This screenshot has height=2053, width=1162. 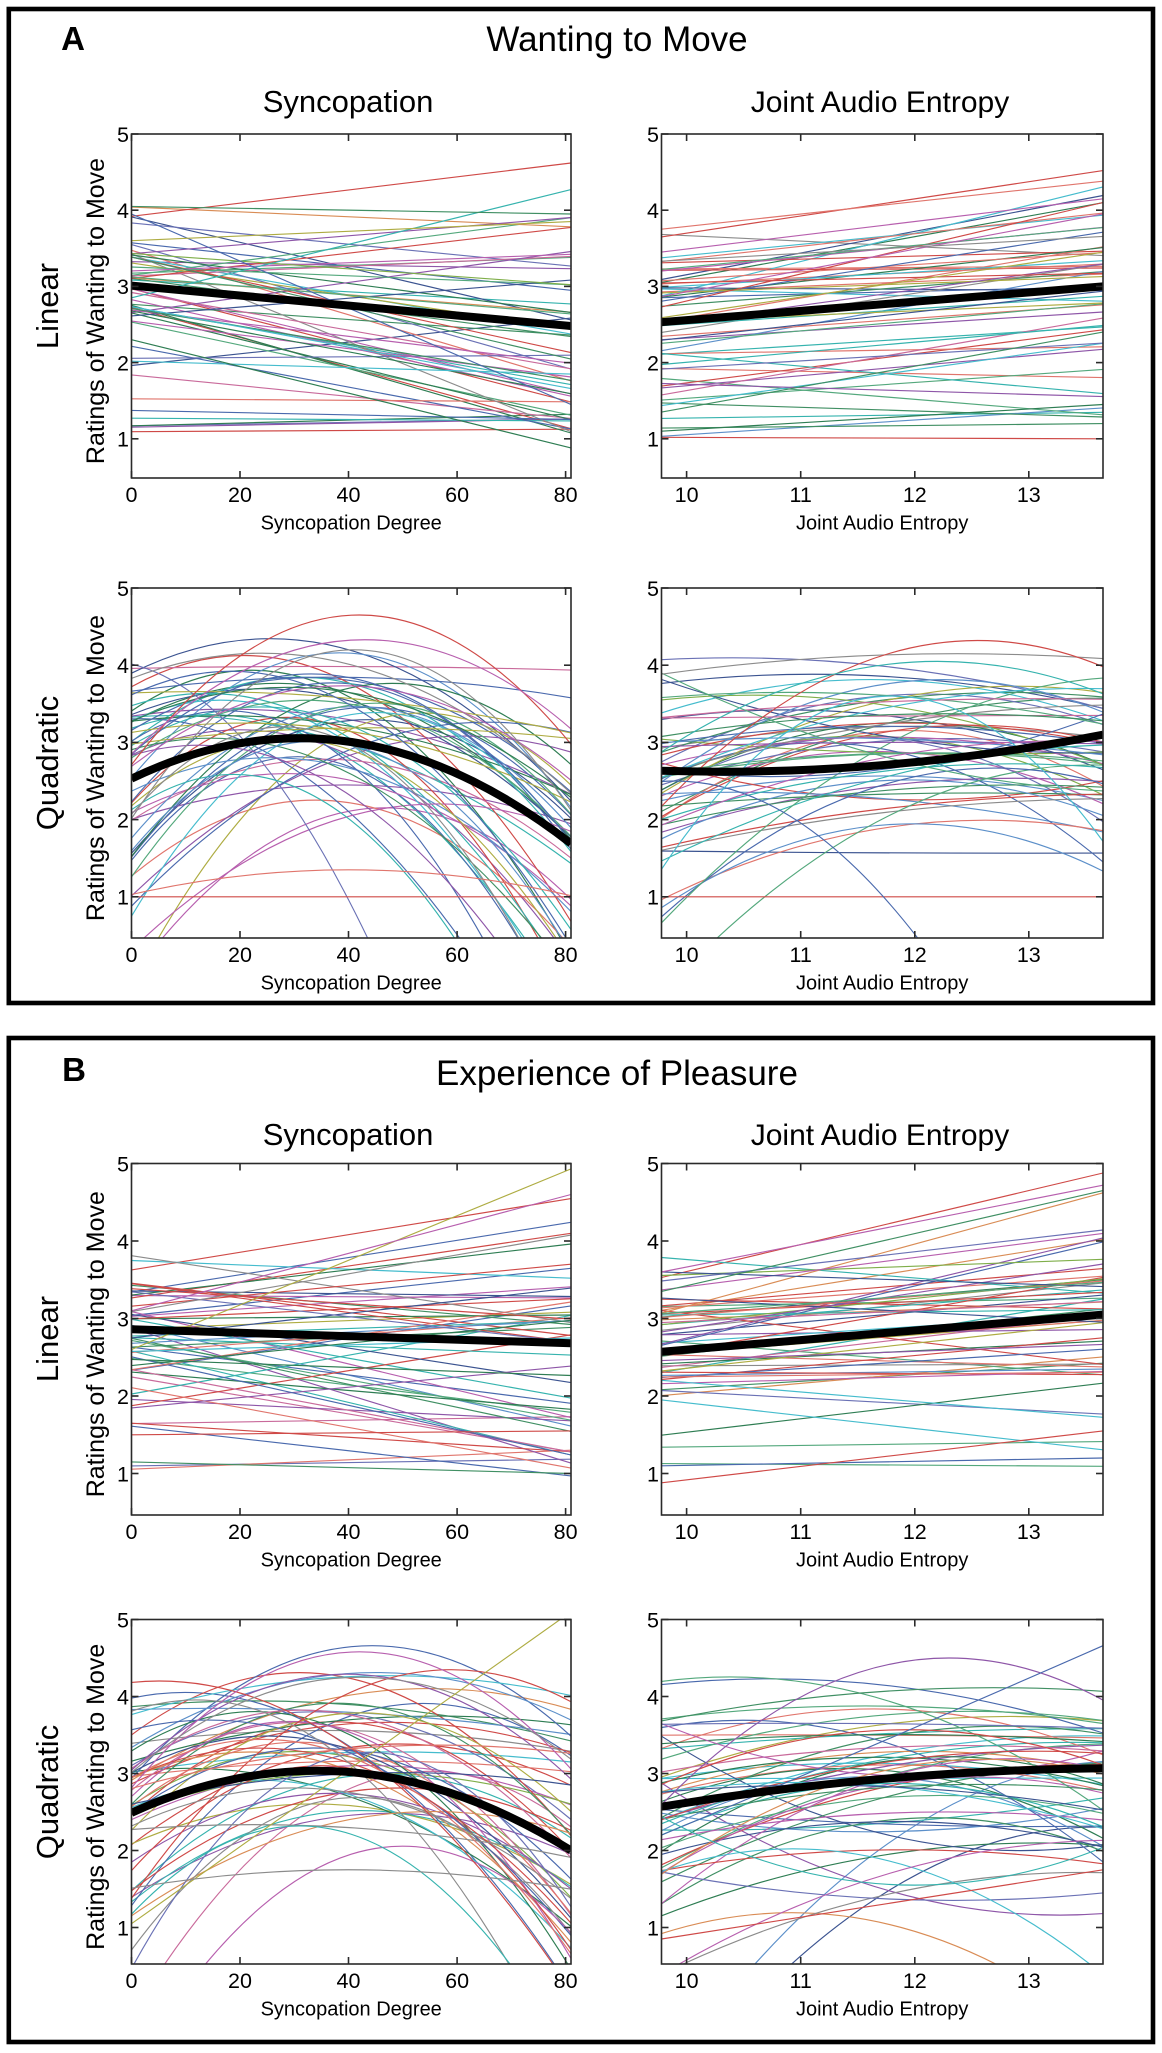 I want to click on svg-text: Experience of Pleasure, so click(x=617, y=1073).